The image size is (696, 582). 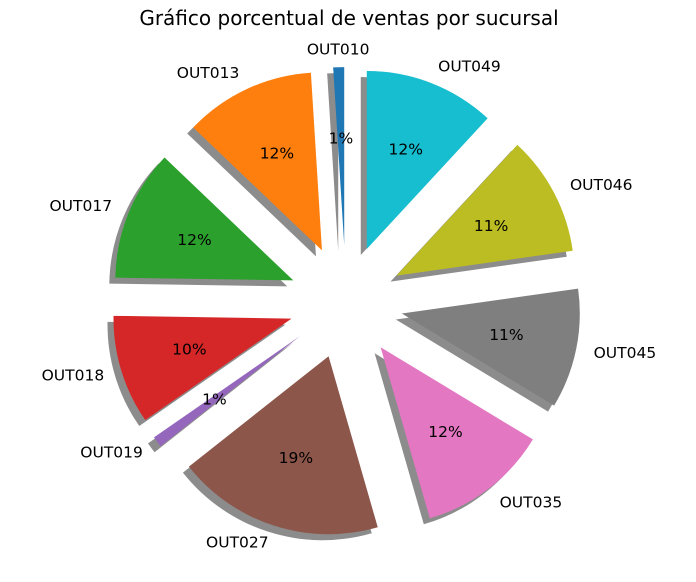 What do you see at coordinates (445, 432) in the screenshot?
I see `pct-label-out035: 12%` at bounding box center [445, 432].